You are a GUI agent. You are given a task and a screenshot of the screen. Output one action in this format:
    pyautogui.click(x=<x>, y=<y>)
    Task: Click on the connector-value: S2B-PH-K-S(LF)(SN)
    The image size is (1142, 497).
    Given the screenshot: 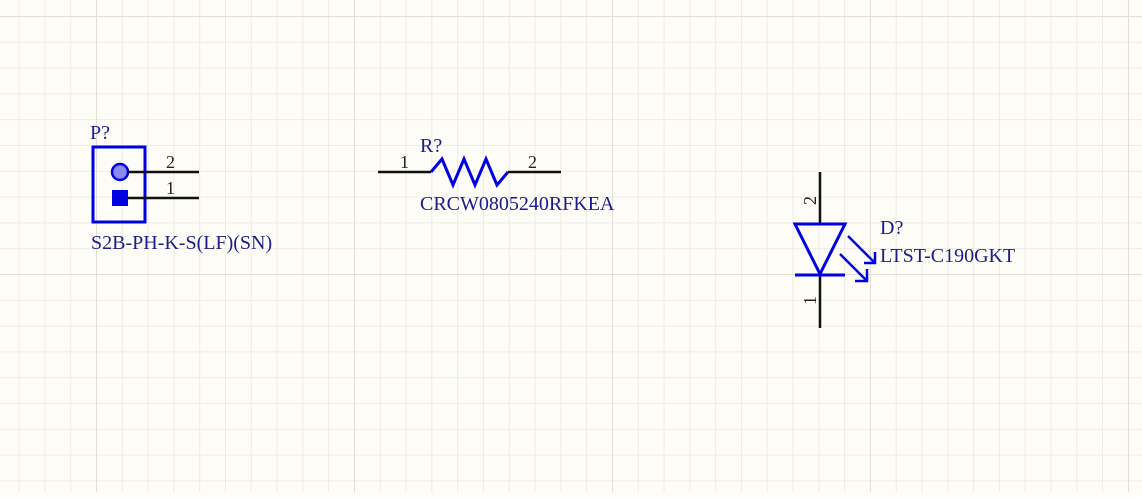 What is the action you would take?
    pyautogui.click(x=181, y=243)
    